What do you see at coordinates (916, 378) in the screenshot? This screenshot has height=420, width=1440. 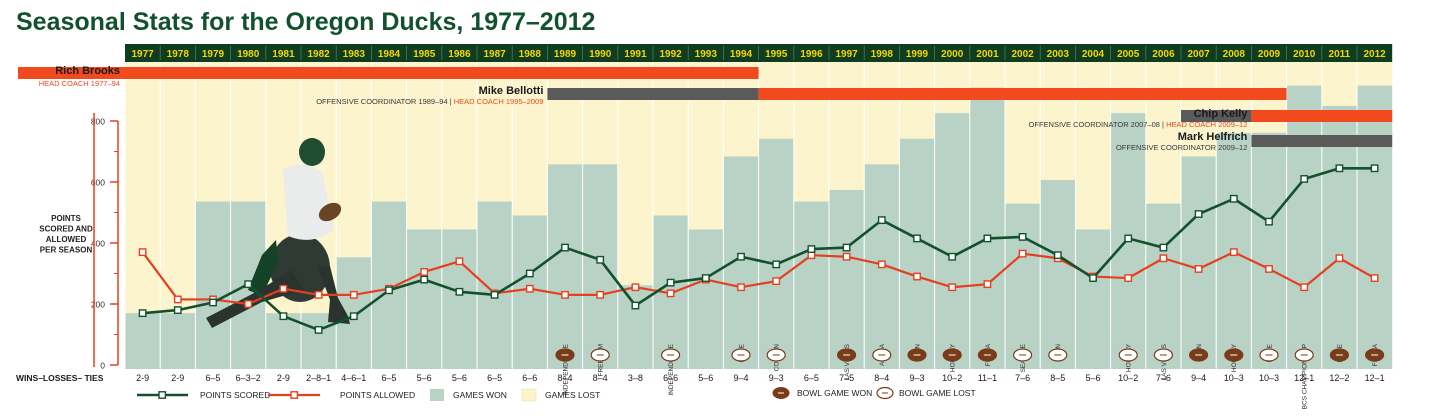 I see `record-value: 9–3` at bounding box center [916, 378].